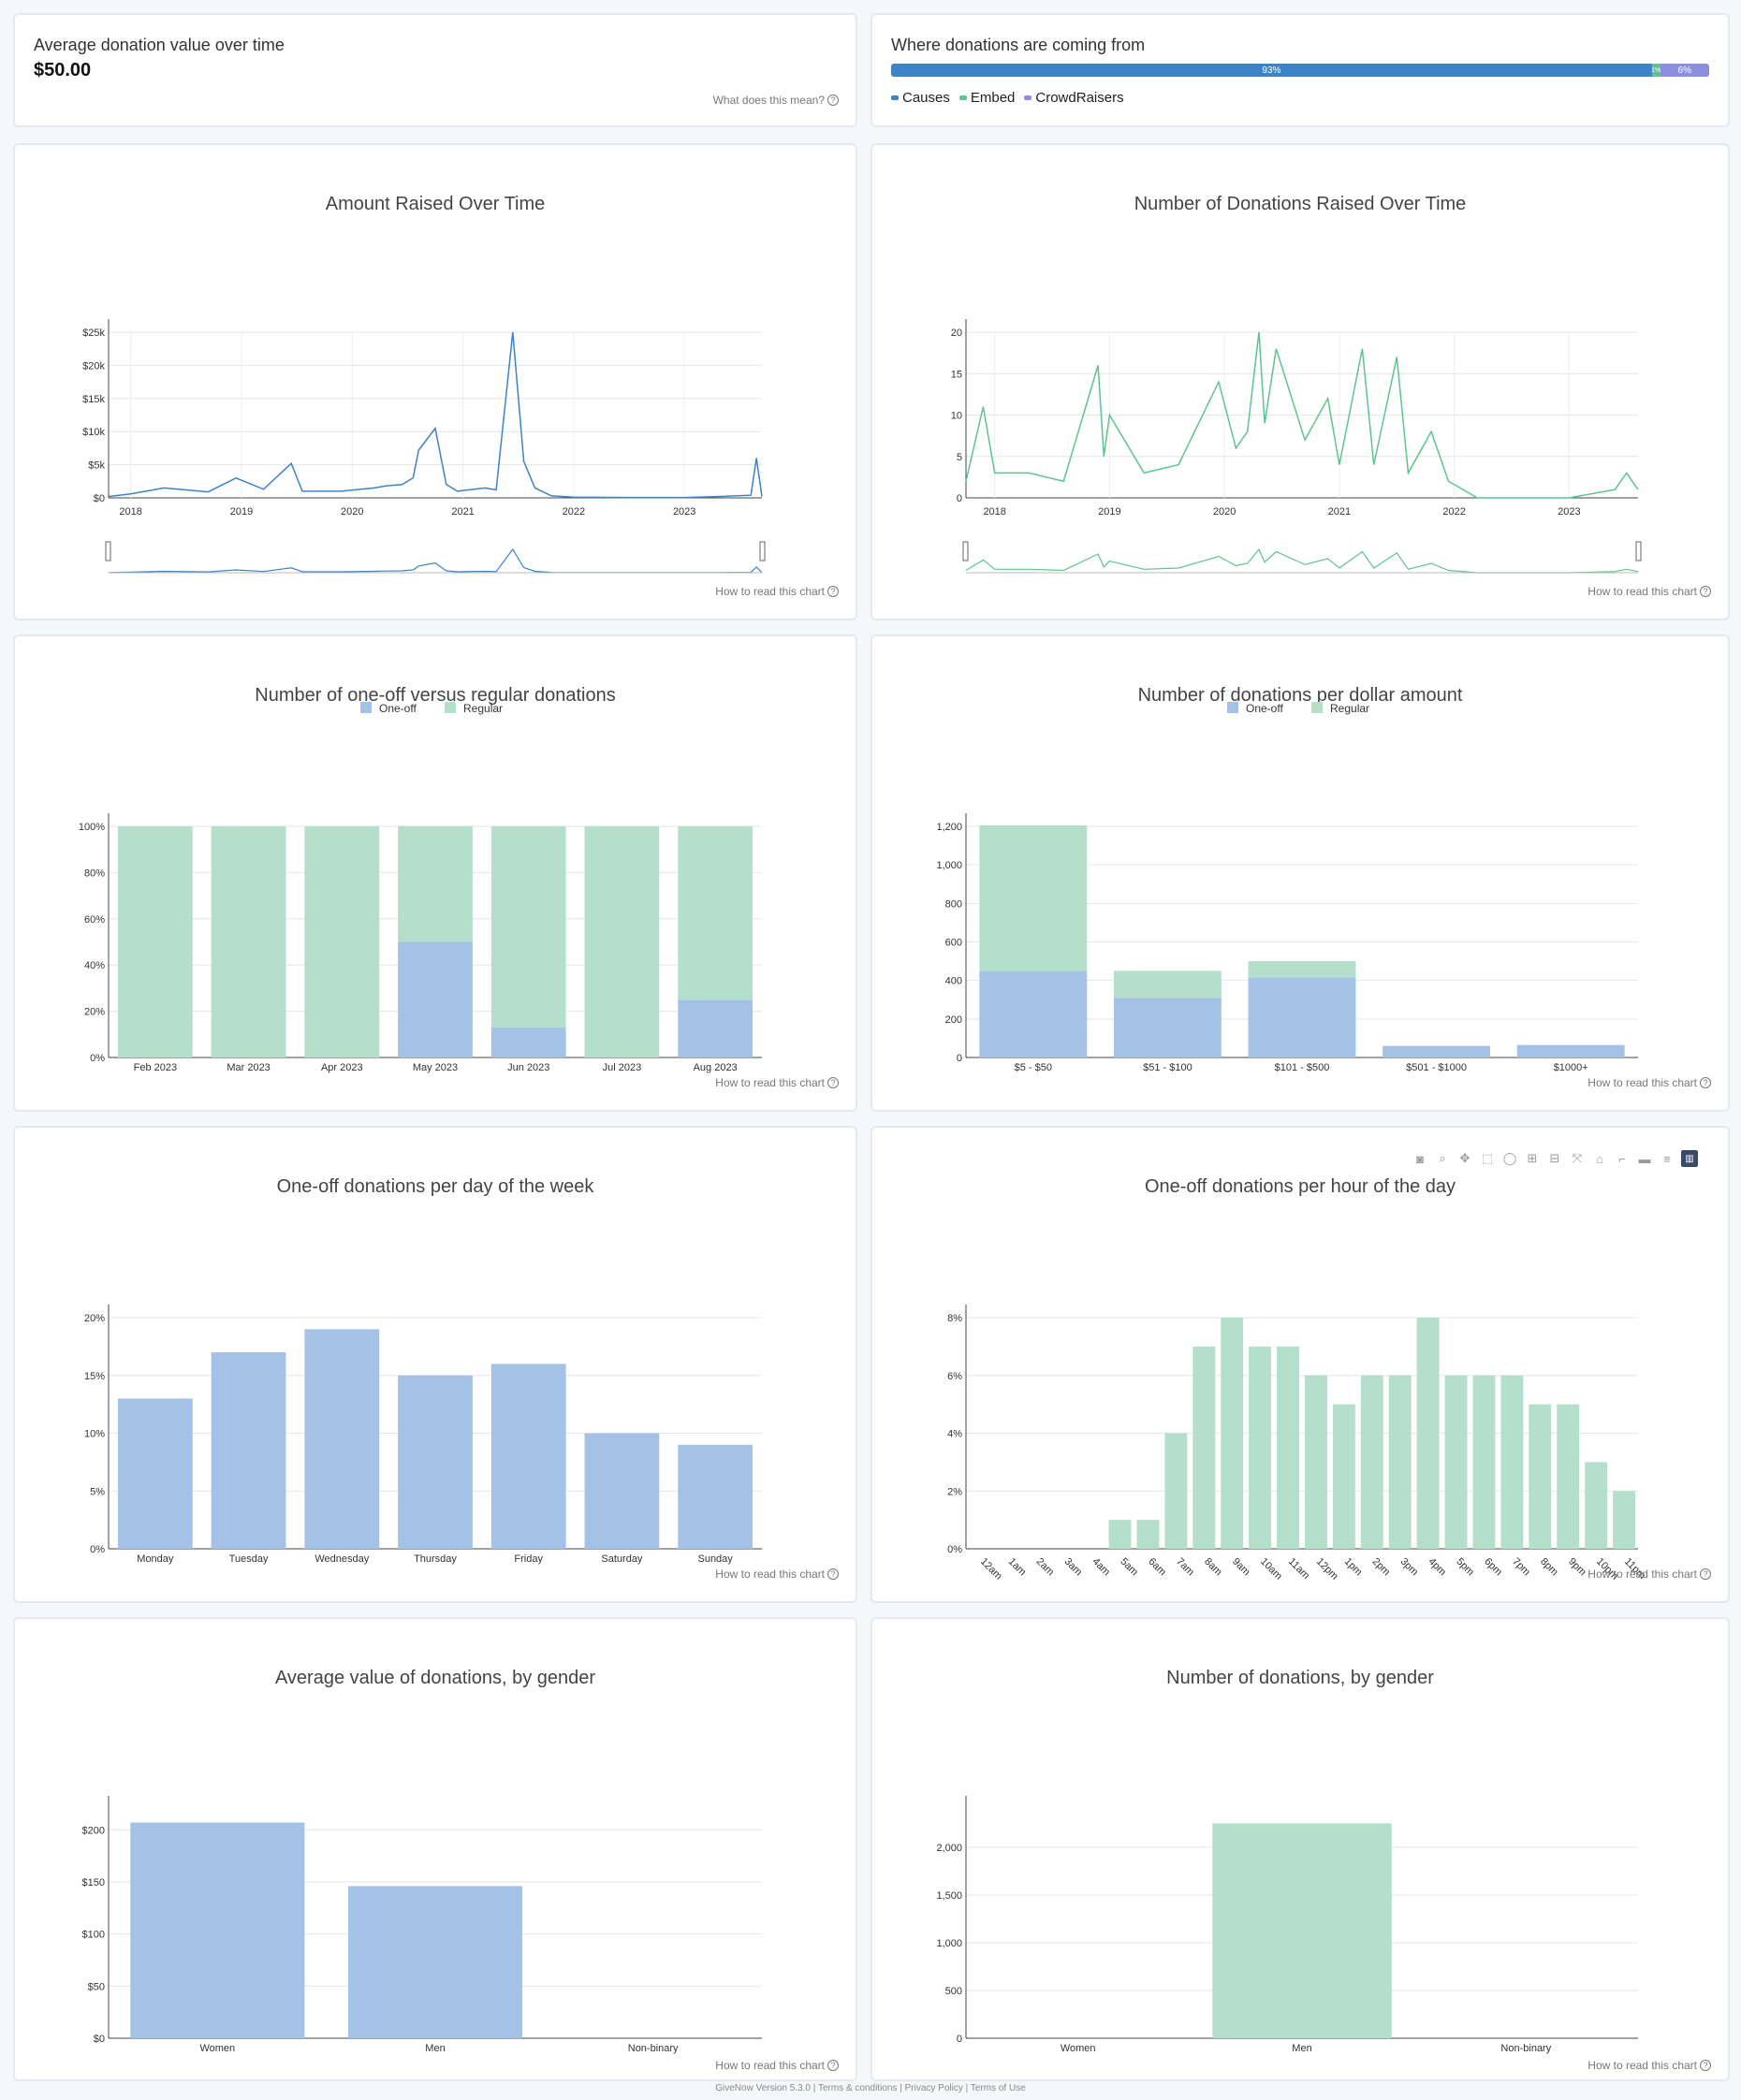 Image resolution: width=1741 pixels, height=2100 pixels. Describe the element at coordinates (97, 1491) in the screenshot. I see `y-tick-label: 5%` at that location.